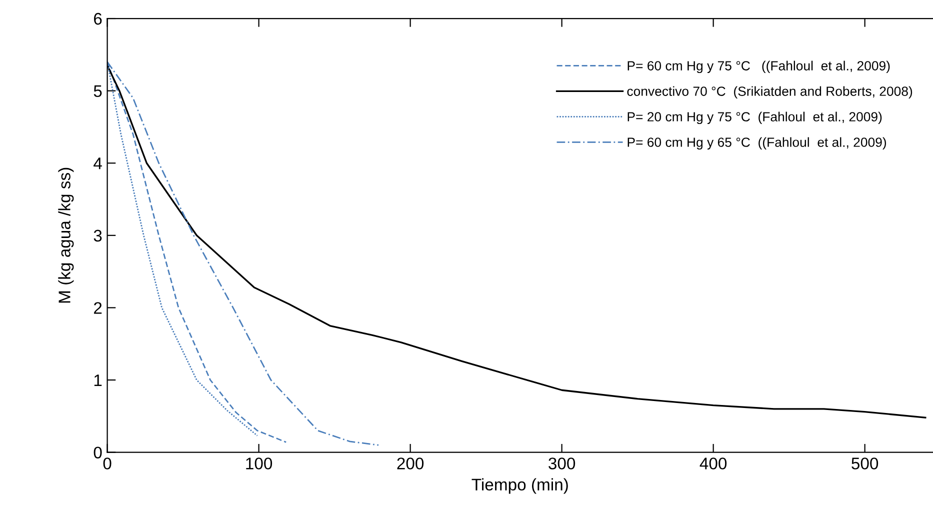 Image resolution: width=933 pixels, height=529 pixels. Describe the element at coordinates (98, 91) in the screenshot. I see `y-tick-label: 5` at that location.